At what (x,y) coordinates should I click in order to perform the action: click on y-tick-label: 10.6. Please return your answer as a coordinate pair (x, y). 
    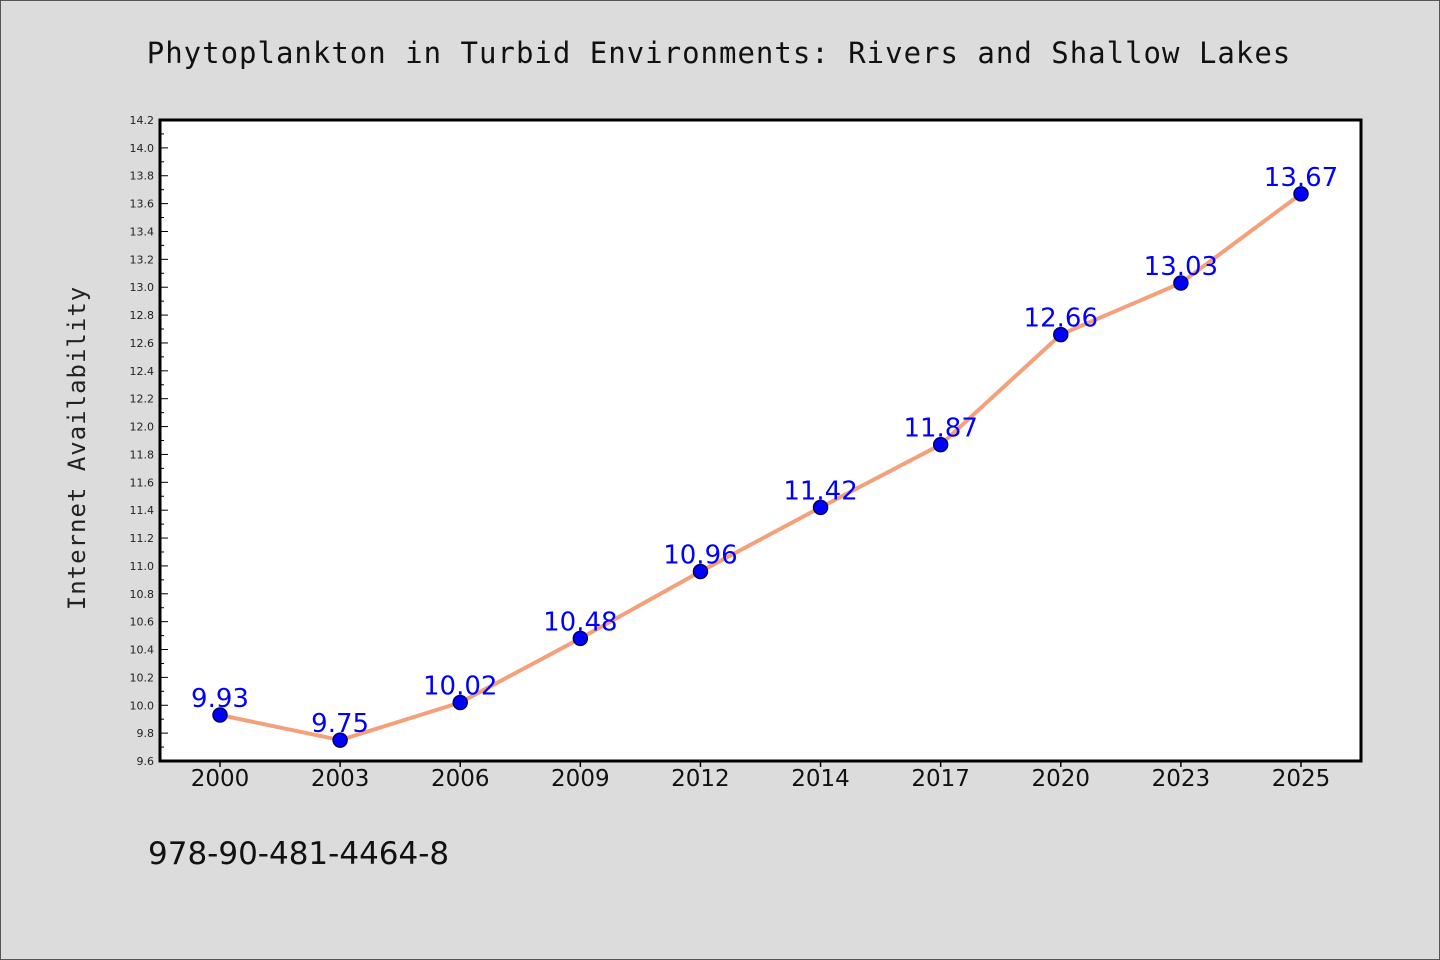
    Looking at the image, I should click on (142, 622).